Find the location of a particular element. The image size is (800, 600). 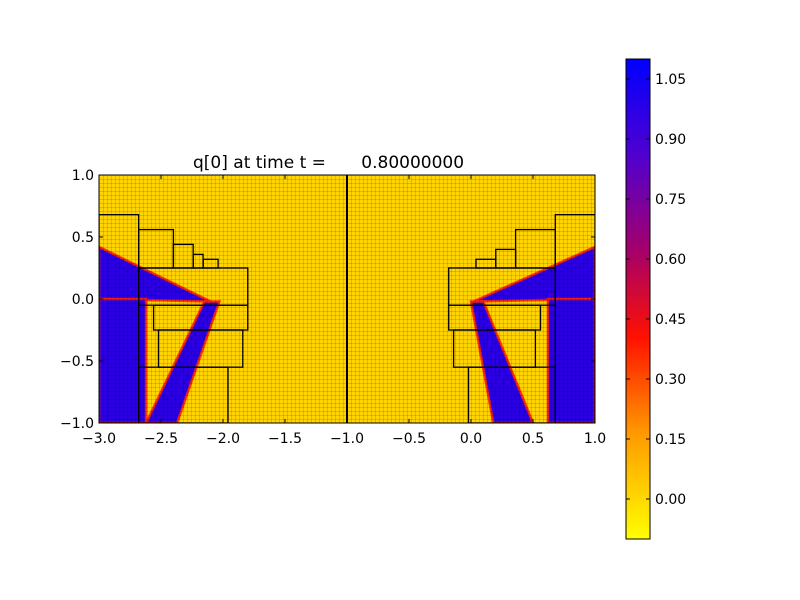

colorbar-tick-label: 0.30 is located at coordinates (670, 380).